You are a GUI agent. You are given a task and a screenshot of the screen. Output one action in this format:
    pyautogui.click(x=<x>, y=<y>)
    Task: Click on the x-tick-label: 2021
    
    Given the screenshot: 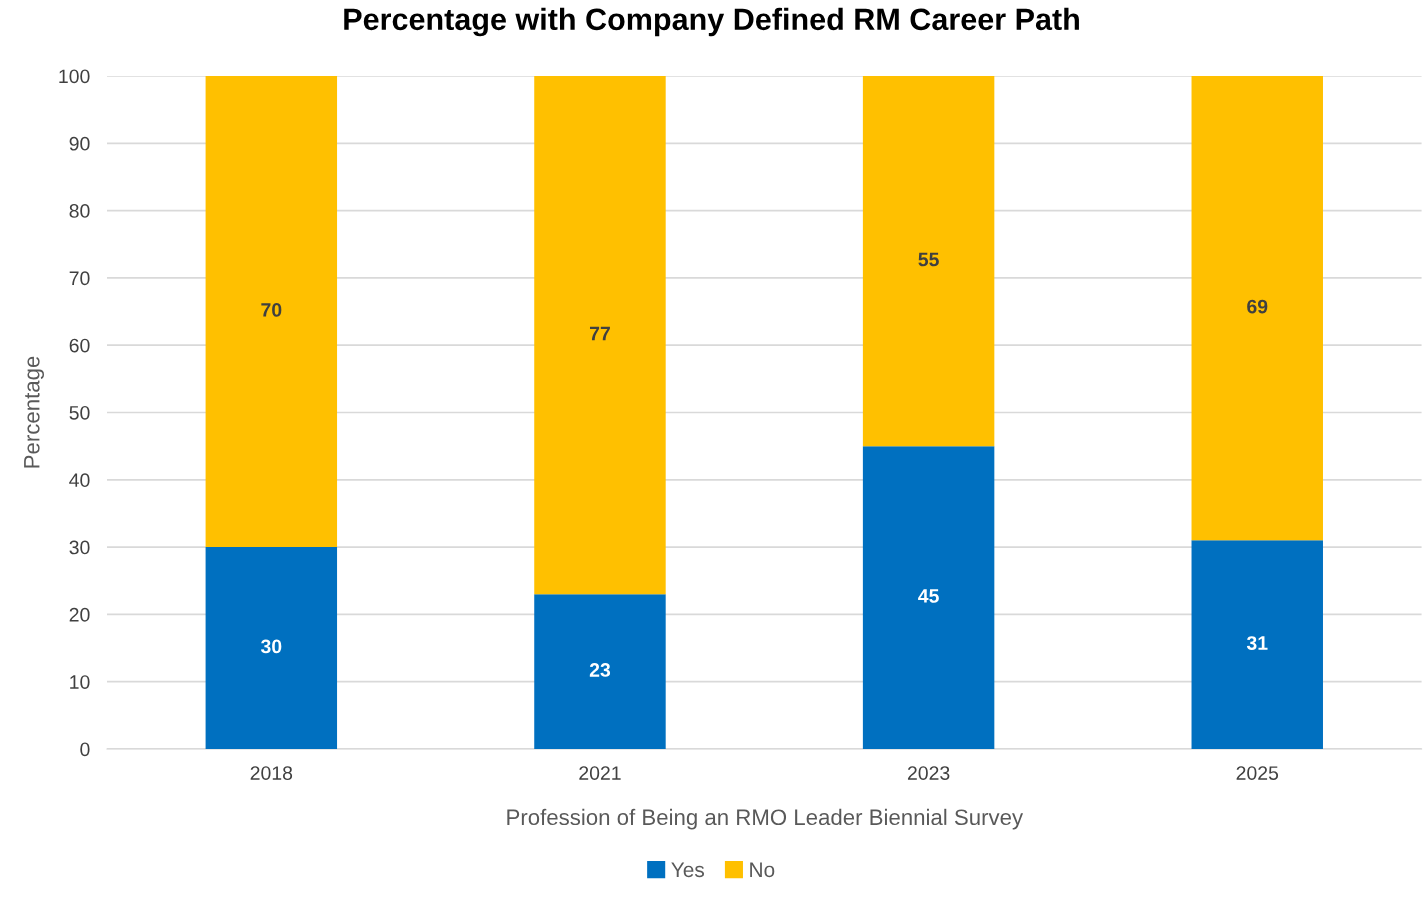 What is the action you would take?
    pyautogui.click(x=600, y=773)
    